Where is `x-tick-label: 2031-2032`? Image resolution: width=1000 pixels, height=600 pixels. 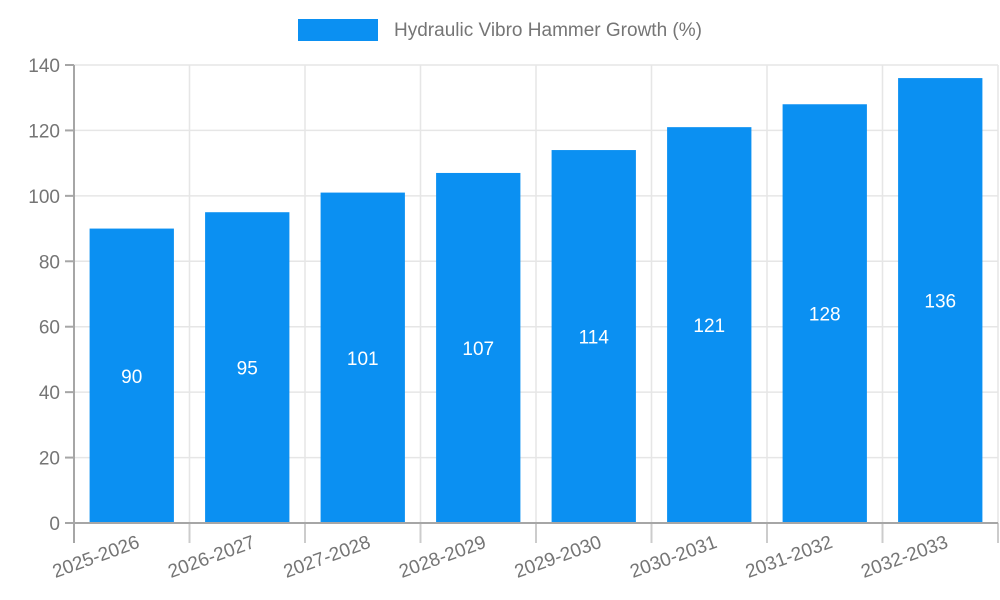 x-tick-label: 2031-2032 is located at coordinates (789, 557).